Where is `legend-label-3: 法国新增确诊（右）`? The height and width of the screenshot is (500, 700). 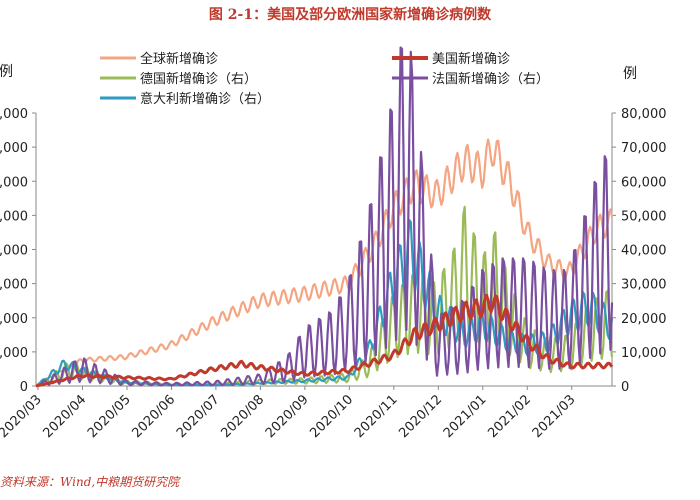 legend-label-3: 法国新增确诊（右） is located at coordinates (490, 79).